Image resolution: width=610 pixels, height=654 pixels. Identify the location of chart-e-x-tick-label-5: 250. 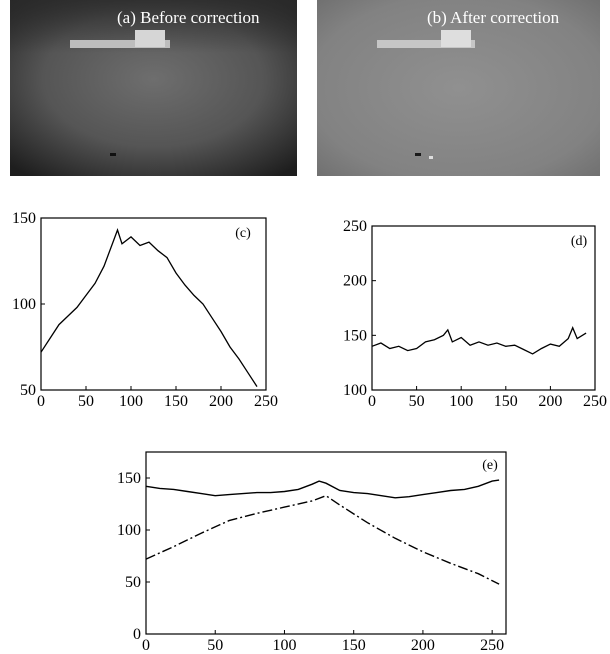
(492, 645).